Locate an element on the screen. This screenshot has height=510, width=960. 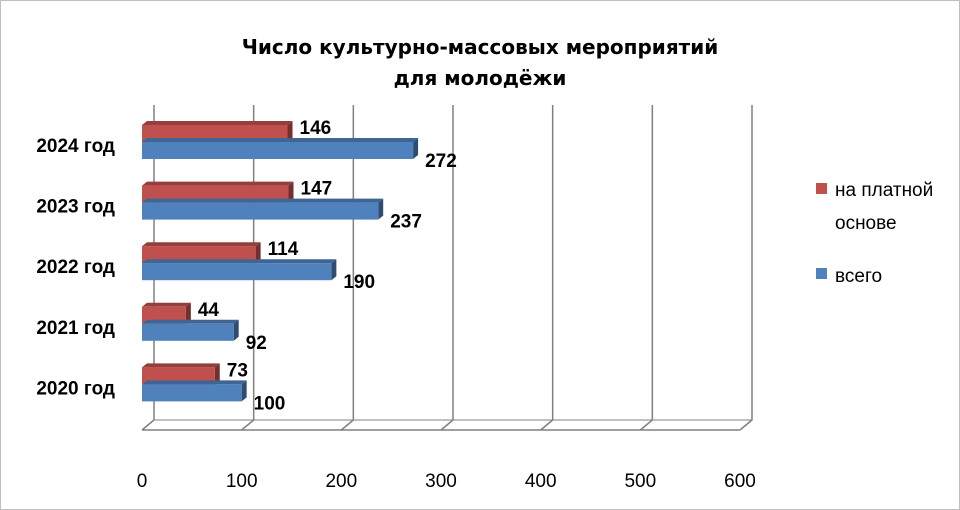
tick-label-300: 300 is located at coordinates (441, 481).